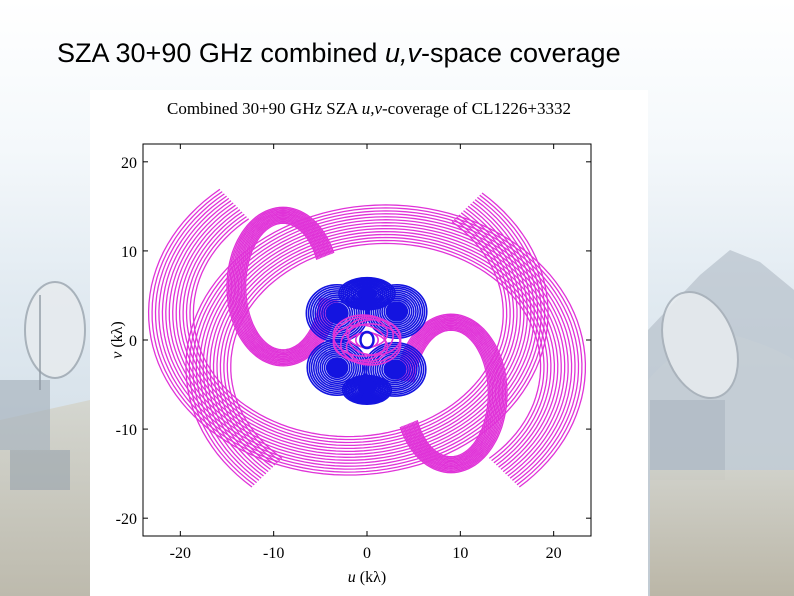  I want to click on y-tick-label: 20, so click(129, 163).